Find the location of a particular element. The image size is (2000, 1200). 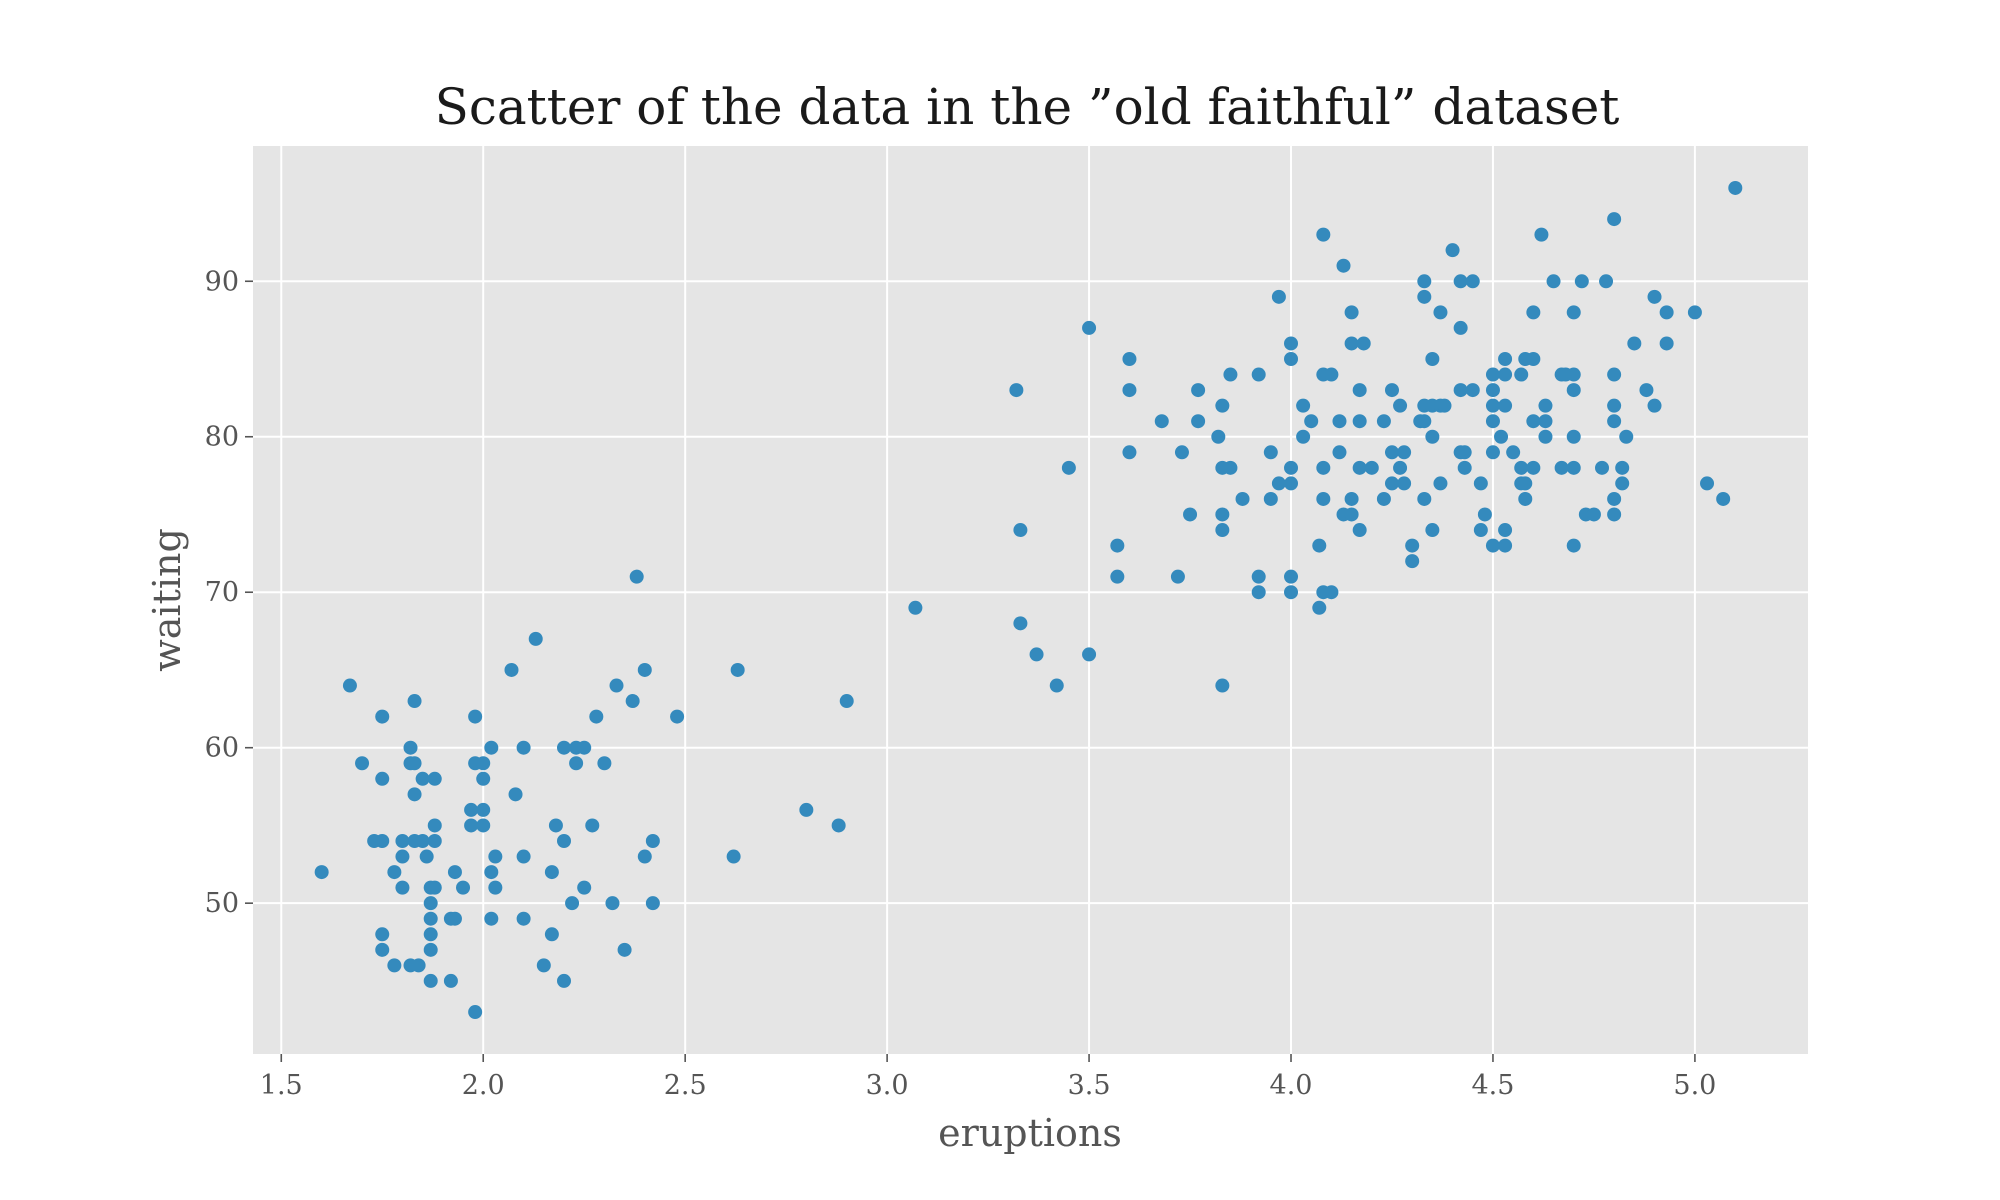

x-axis-label: eruptions is located at coordinates (1030, 1133).